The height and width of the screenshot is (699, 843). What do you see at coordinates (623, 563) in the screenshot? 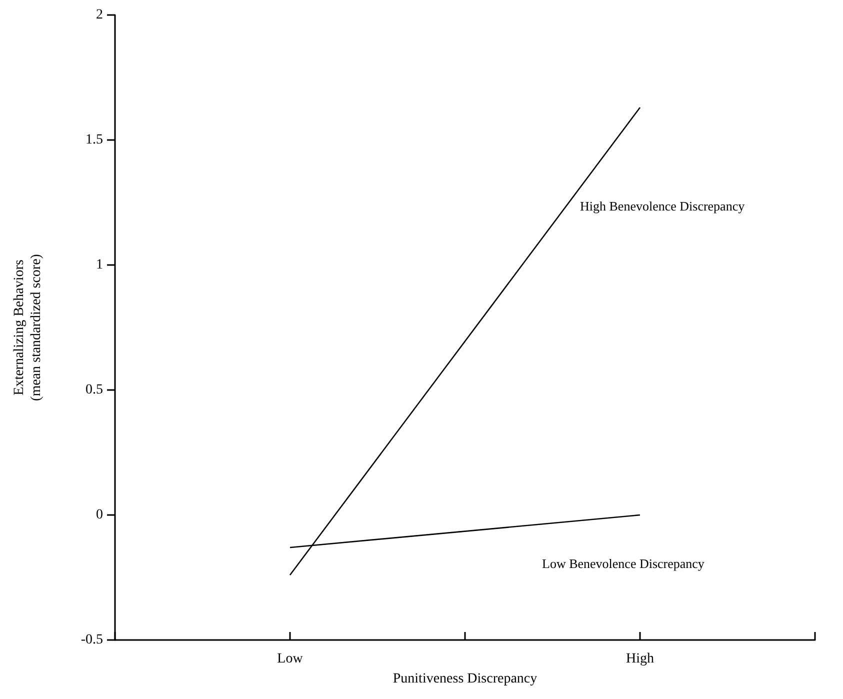
I see `text: Low Benevolence Discrepancy` at bounding box center [623, 563].